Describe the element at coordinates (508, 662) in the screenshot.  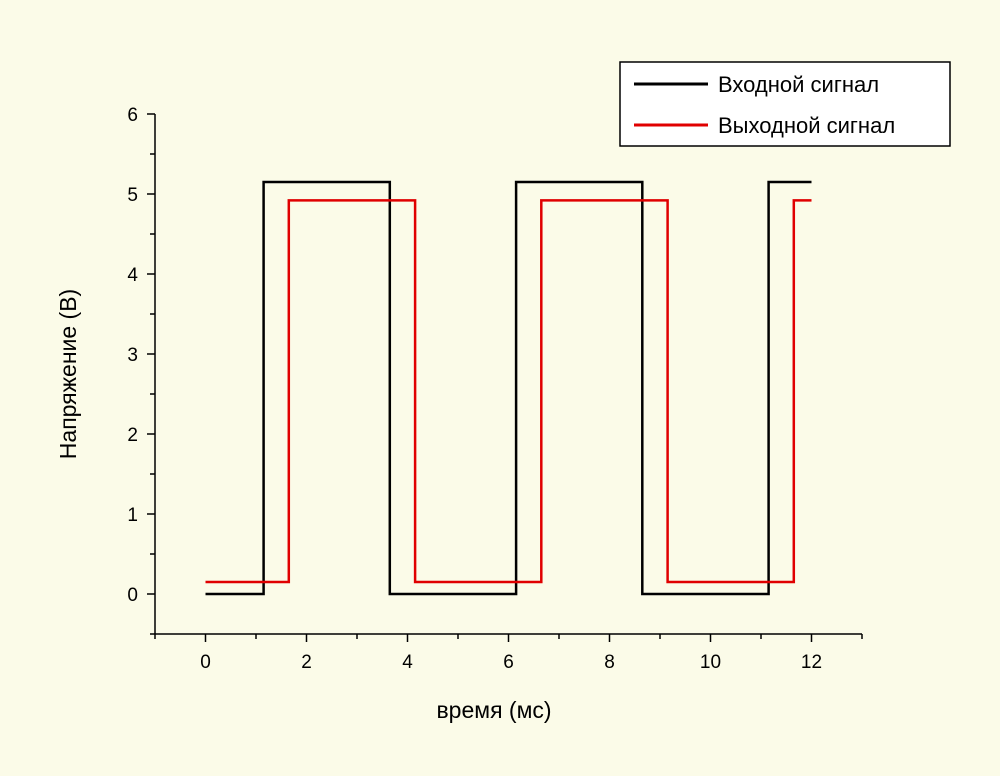
I see `x-tick-label: 6` at that location.